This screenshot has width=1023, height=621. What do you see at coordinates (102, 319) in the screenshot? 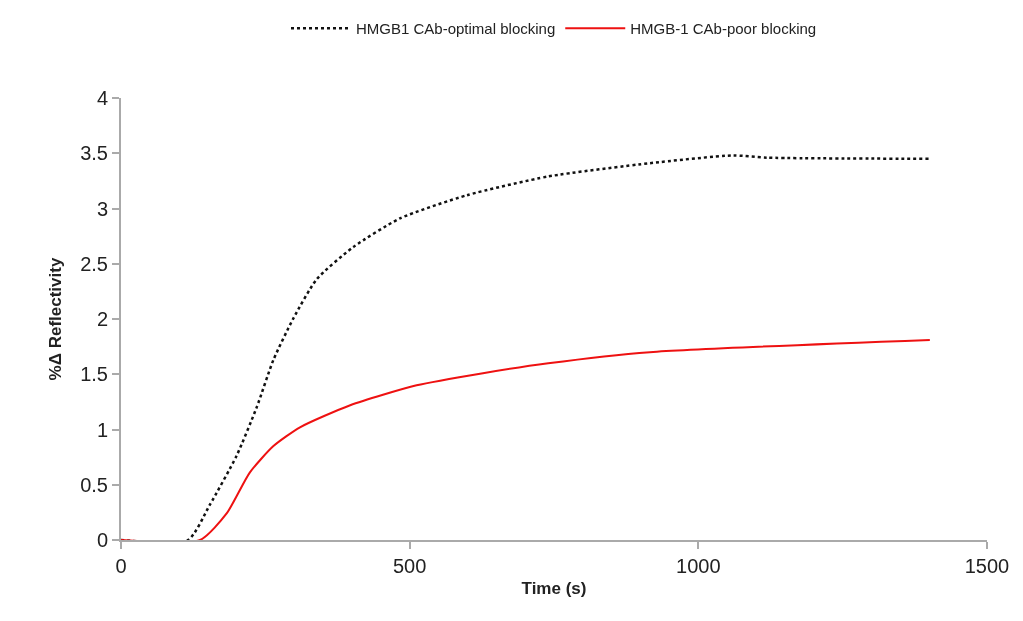
I see `y-tick-label: 2` at bounding box center [102, 319].